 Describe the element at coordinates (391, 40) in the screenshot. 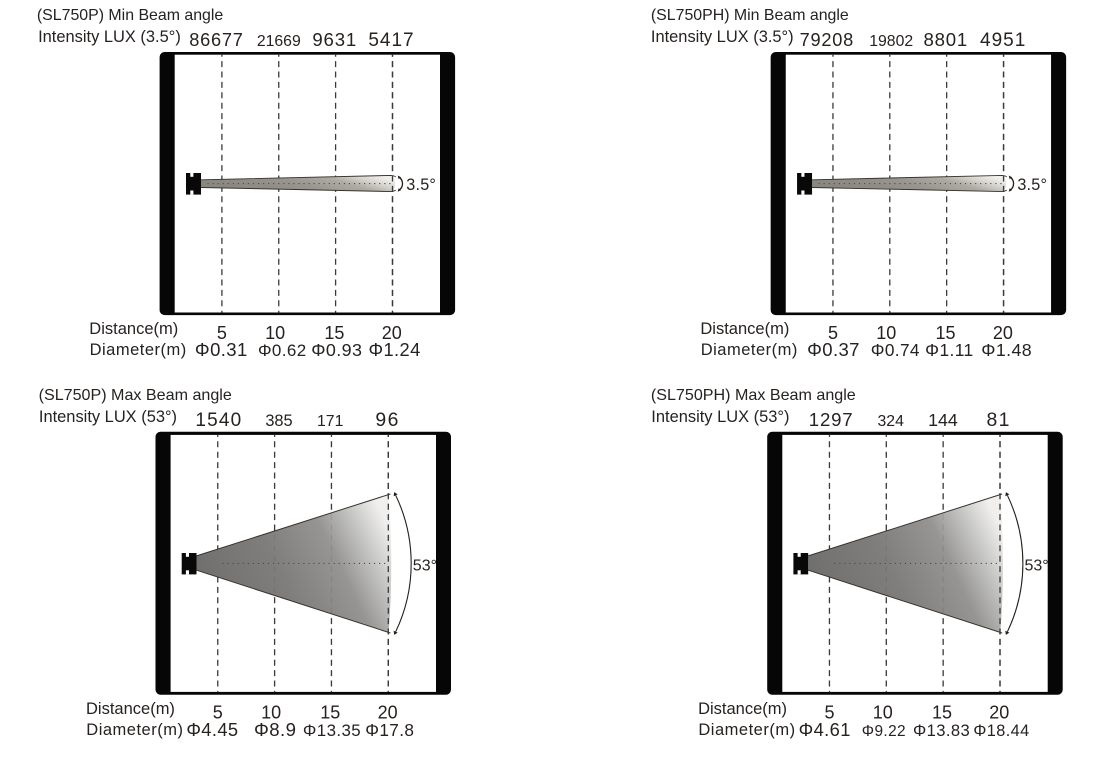

I see `svg-text: 5417` at that location.